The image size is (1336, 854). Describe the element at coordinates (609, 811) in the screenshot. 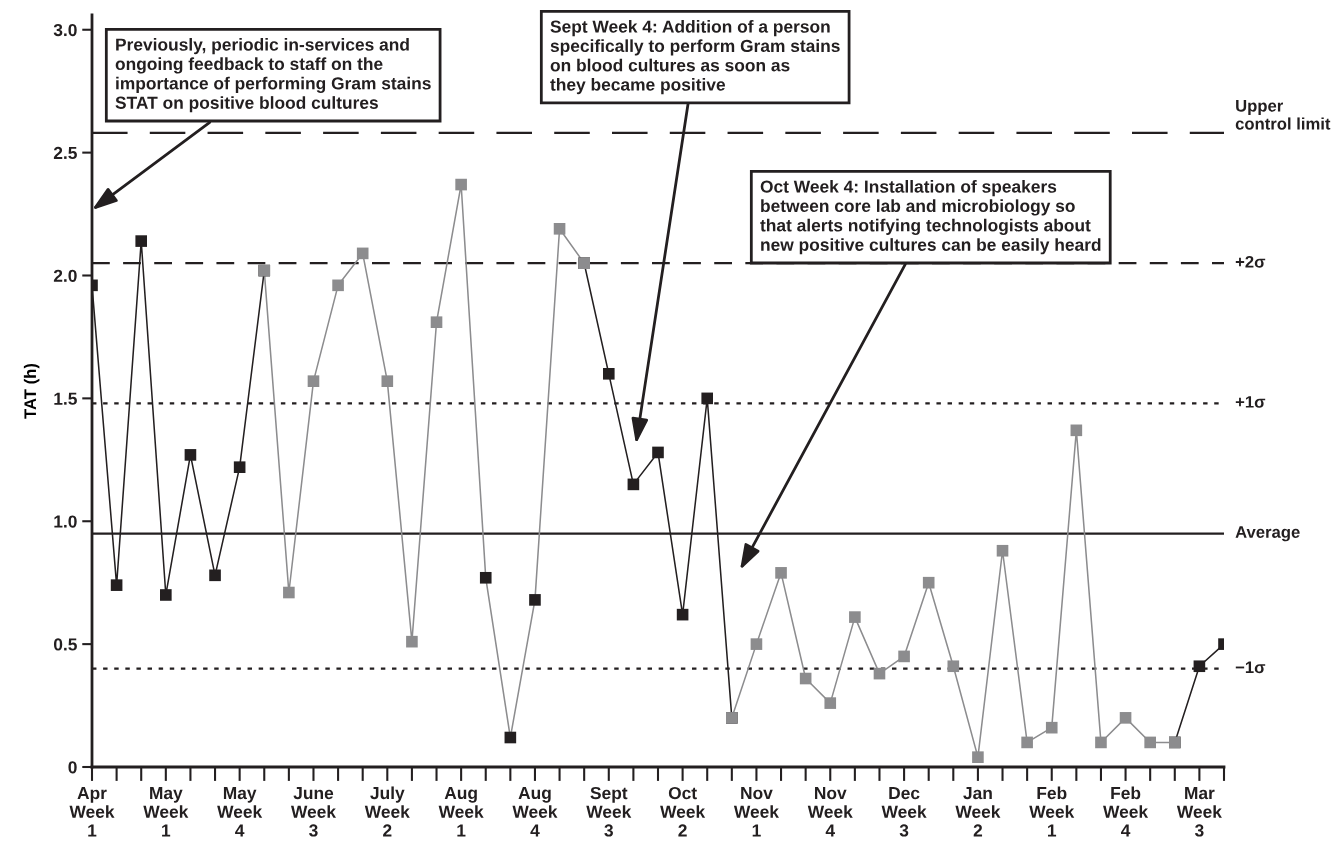

I see `x-tick-label: Sept Week 3` at that location.